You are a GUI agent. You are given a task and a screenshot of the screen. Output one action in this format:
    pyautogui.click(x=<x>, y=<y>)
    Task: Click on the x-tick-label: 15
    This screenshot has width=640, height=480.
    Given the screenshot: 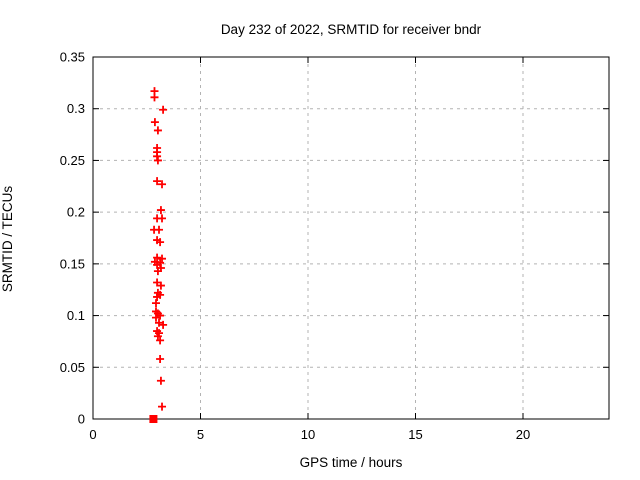 What is the action you would take?
    pyautogui.click(x=415, y=434)
    